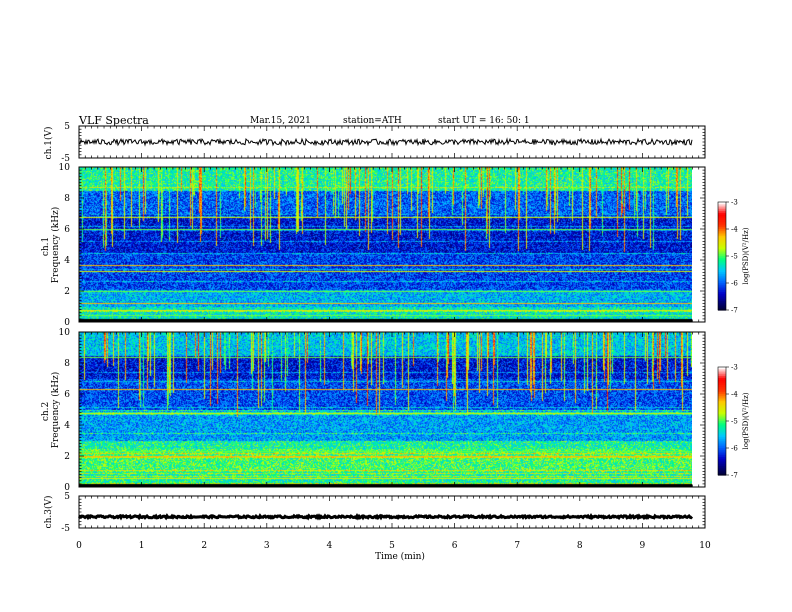 This screenshot has width=792, height=612. Describe the element at coordinates (734, 311) in the screenshot. I see `colorbar-1-tick-label: -7` at that location.